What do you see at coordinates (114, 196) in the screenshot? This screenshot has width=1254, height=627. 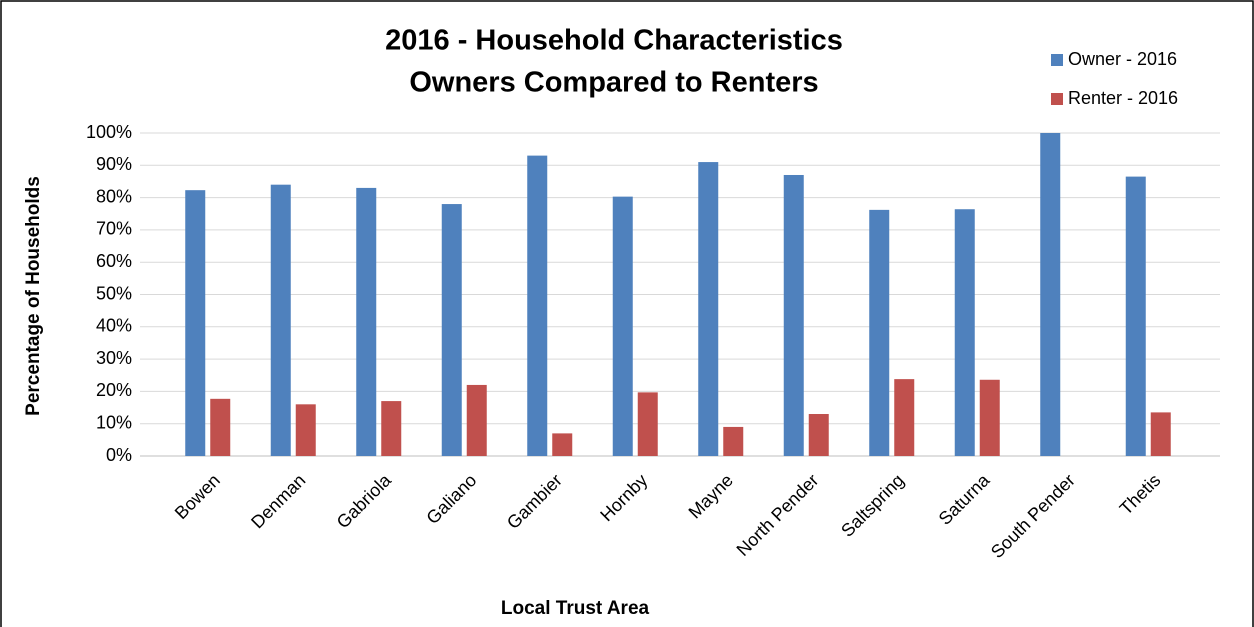 I see `y-tick-label: 80%` at bounding box center [114, 196].